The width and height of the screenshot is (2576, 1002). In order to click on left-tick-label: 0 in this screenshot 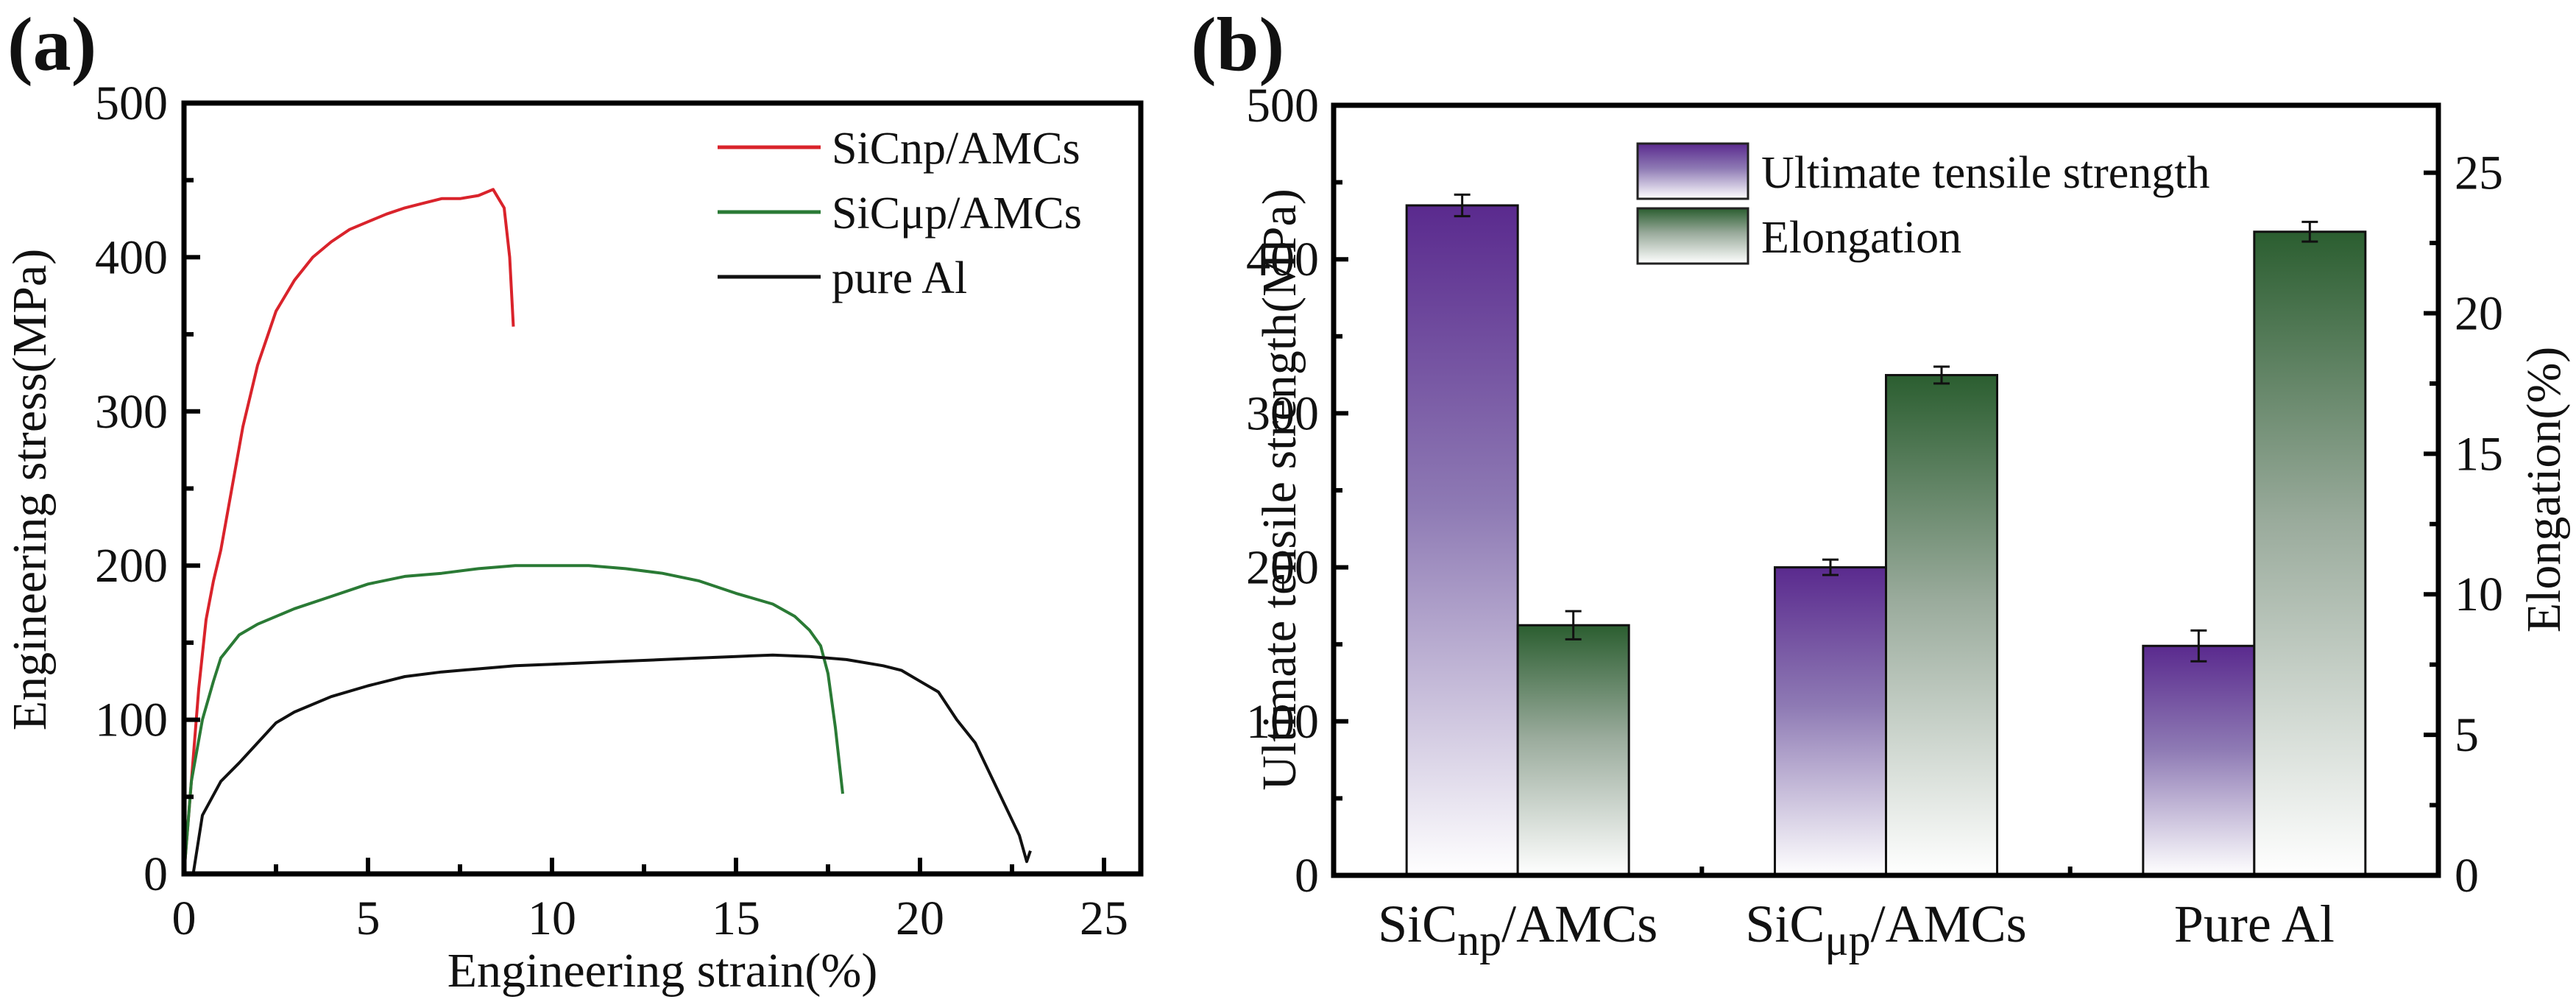, I will do `click(1307, 876)`.